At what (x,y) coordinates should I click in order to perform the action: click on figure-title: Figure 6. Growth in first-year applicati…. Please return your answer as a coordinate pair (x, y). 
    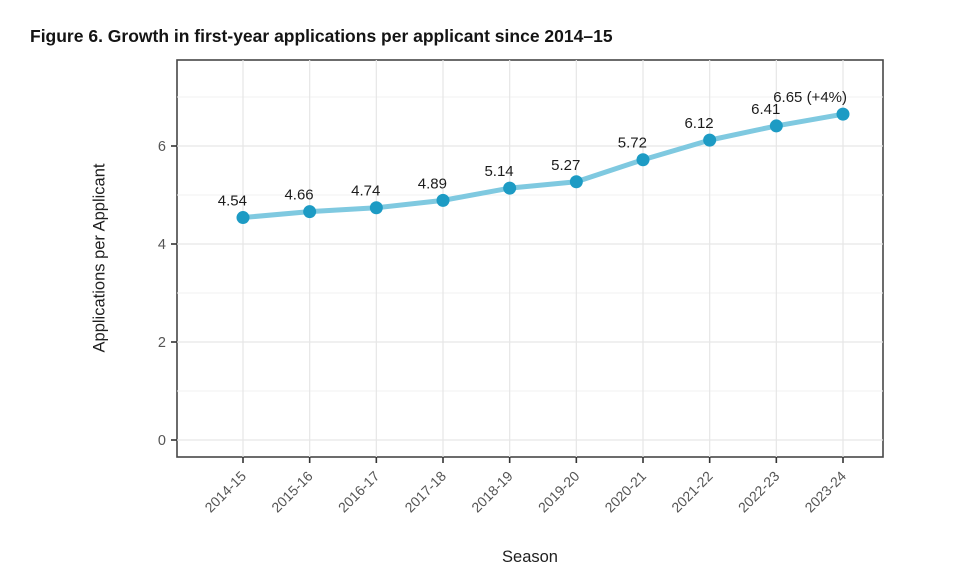
    Looking at the image, I should click on (321, 36).